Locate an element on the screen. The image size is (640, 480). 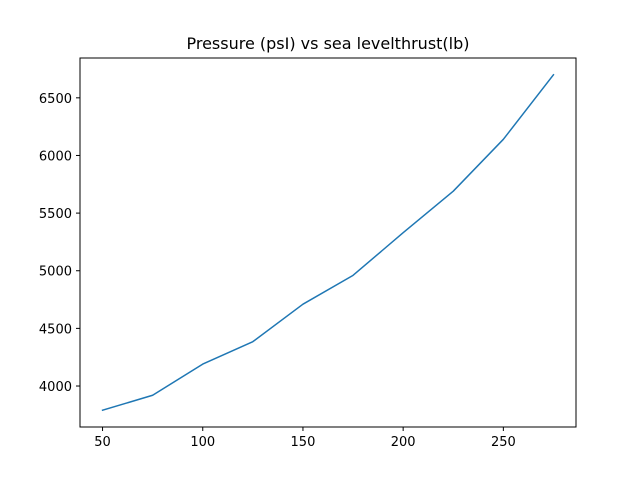
chart-title: Pressure (psI) vs sea levelthrust(lb) is located at coordinates (327, 43).